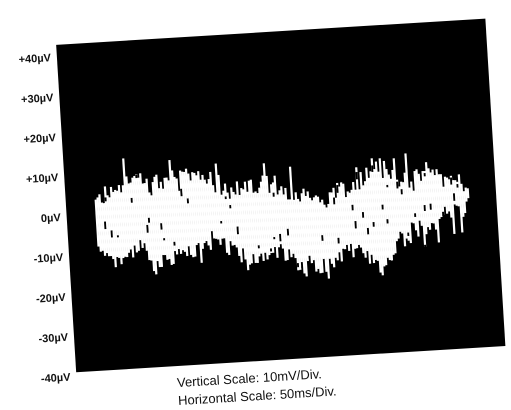 This screenshot has height=410, width=511. What do you see at coordinates (51, 218) in the screenshot?
I see `y-tick-label: 0µV` at bounding box center [51, 218].